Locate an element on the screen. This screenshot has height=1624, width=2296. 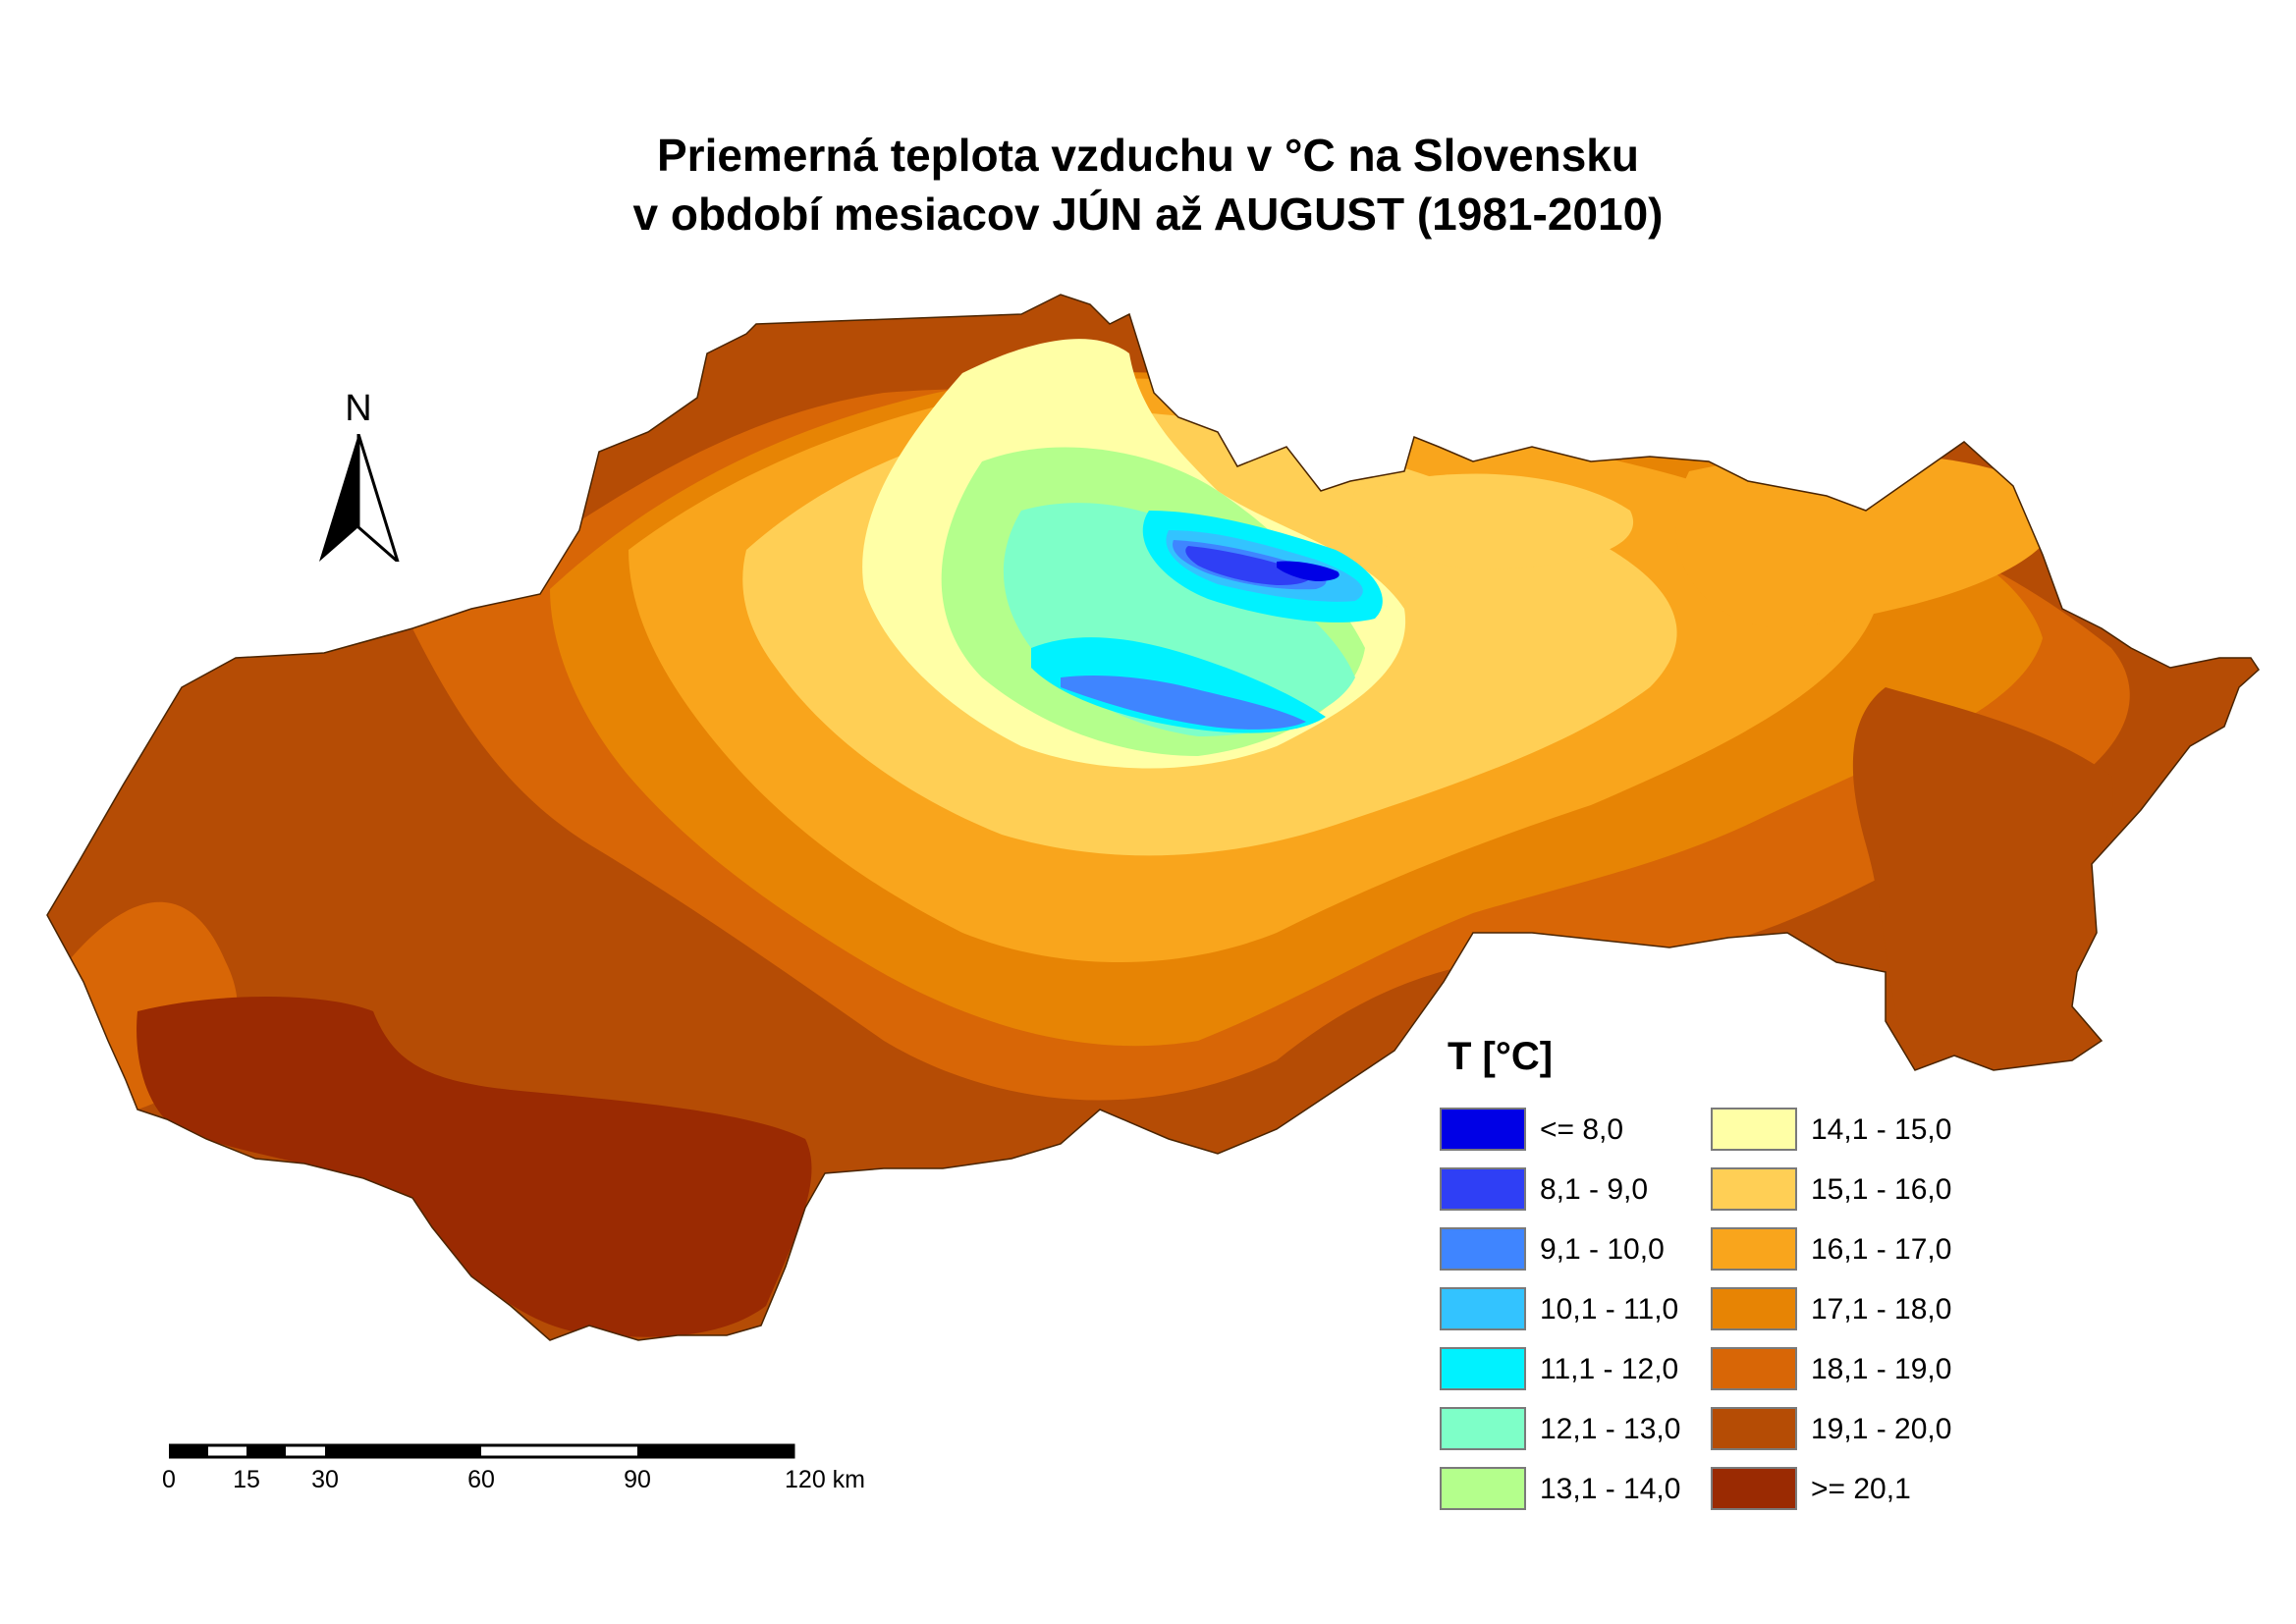
scale-tick-15: 15 is located at coordinates (246, 1479).